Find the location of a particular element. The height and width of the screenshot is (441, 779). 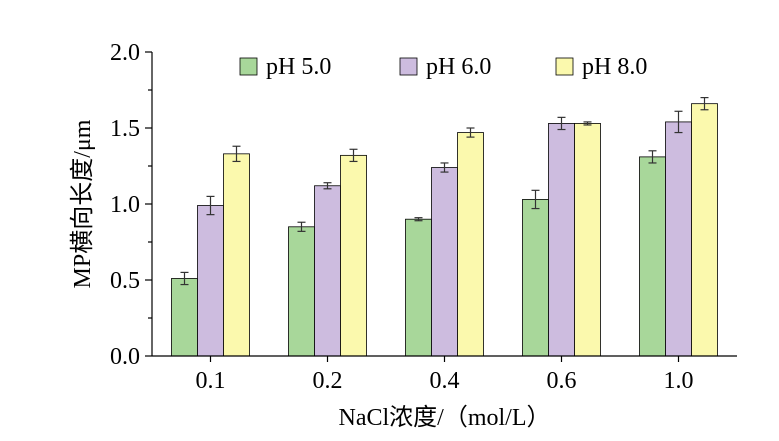

bar-pH-5_0-0.1 is located at coordinates (184, 317).